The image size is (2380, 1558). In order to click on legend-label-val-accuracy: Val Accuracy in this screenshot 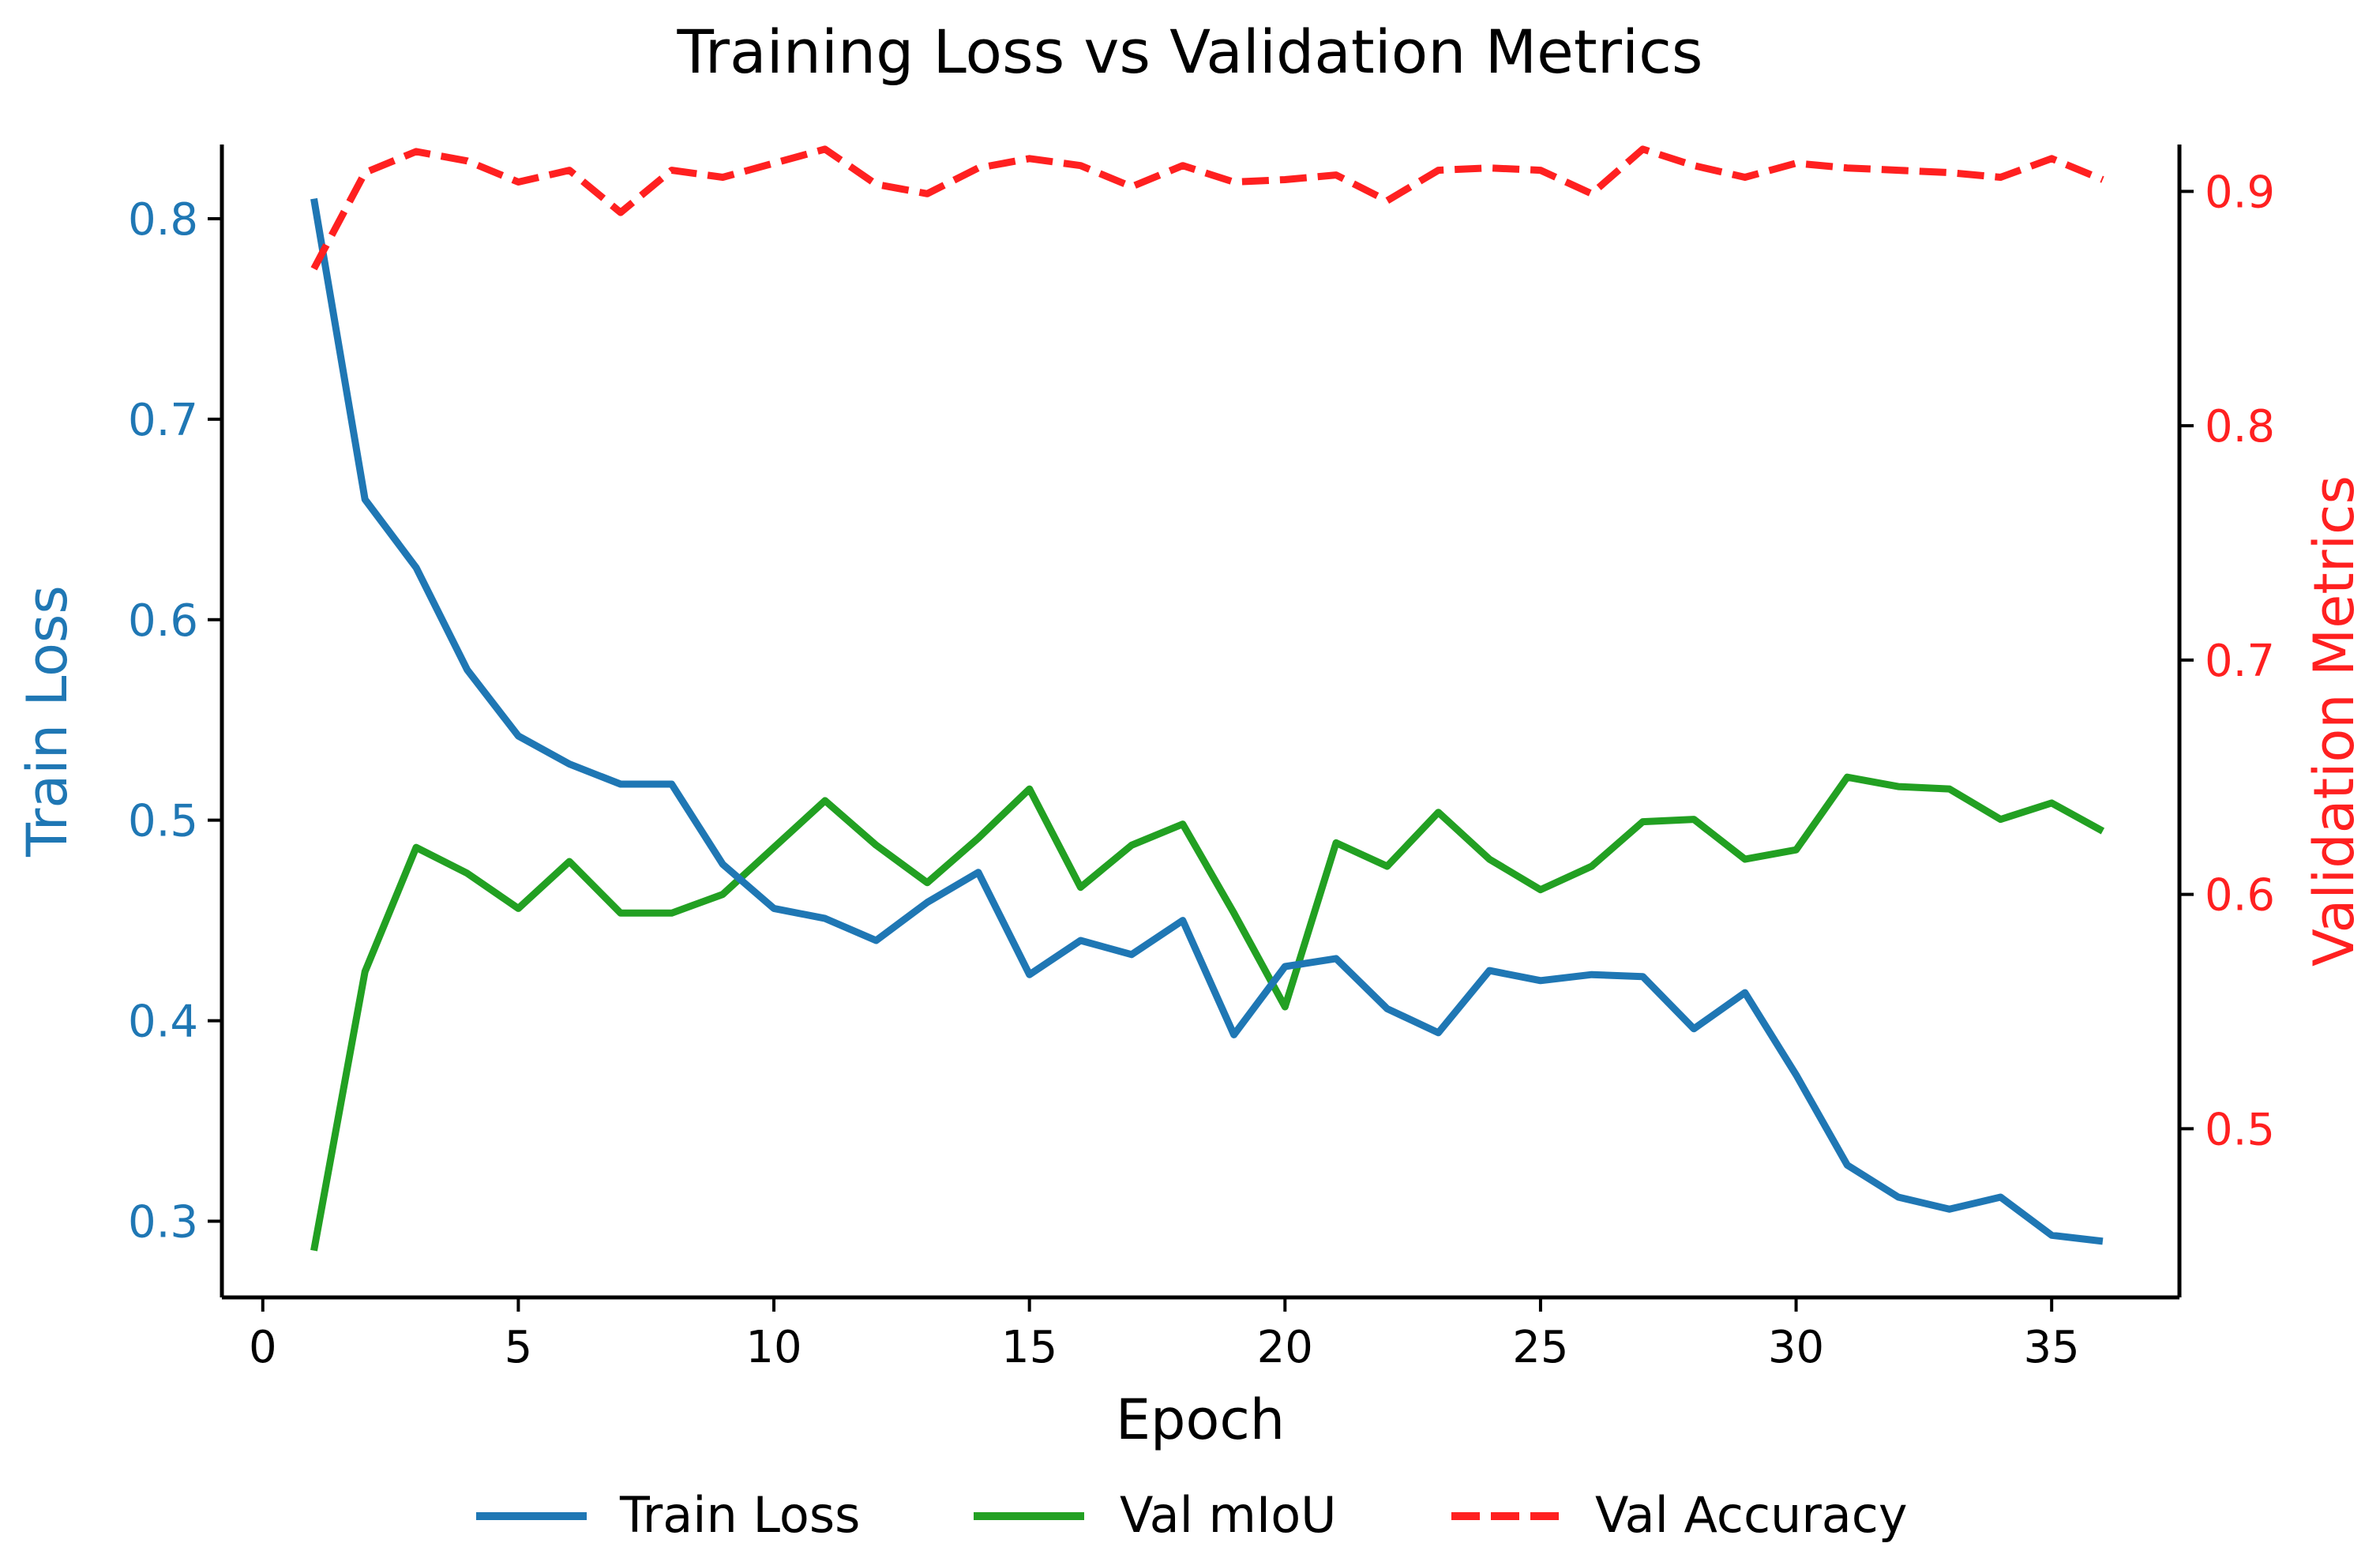, I will do `click(1751, 1515)`.